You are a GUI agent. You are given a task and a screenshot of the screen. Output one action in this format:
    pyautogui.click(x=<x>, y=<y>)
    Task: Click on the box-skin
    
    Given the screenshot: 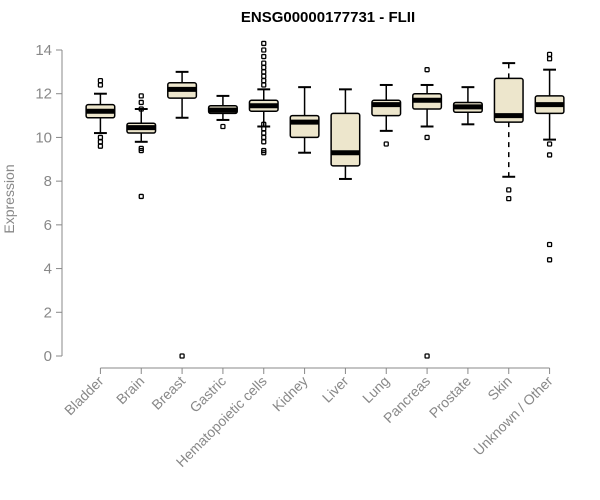 What is the action you would take?
    pyautogui.click(x=508, y=132)
    